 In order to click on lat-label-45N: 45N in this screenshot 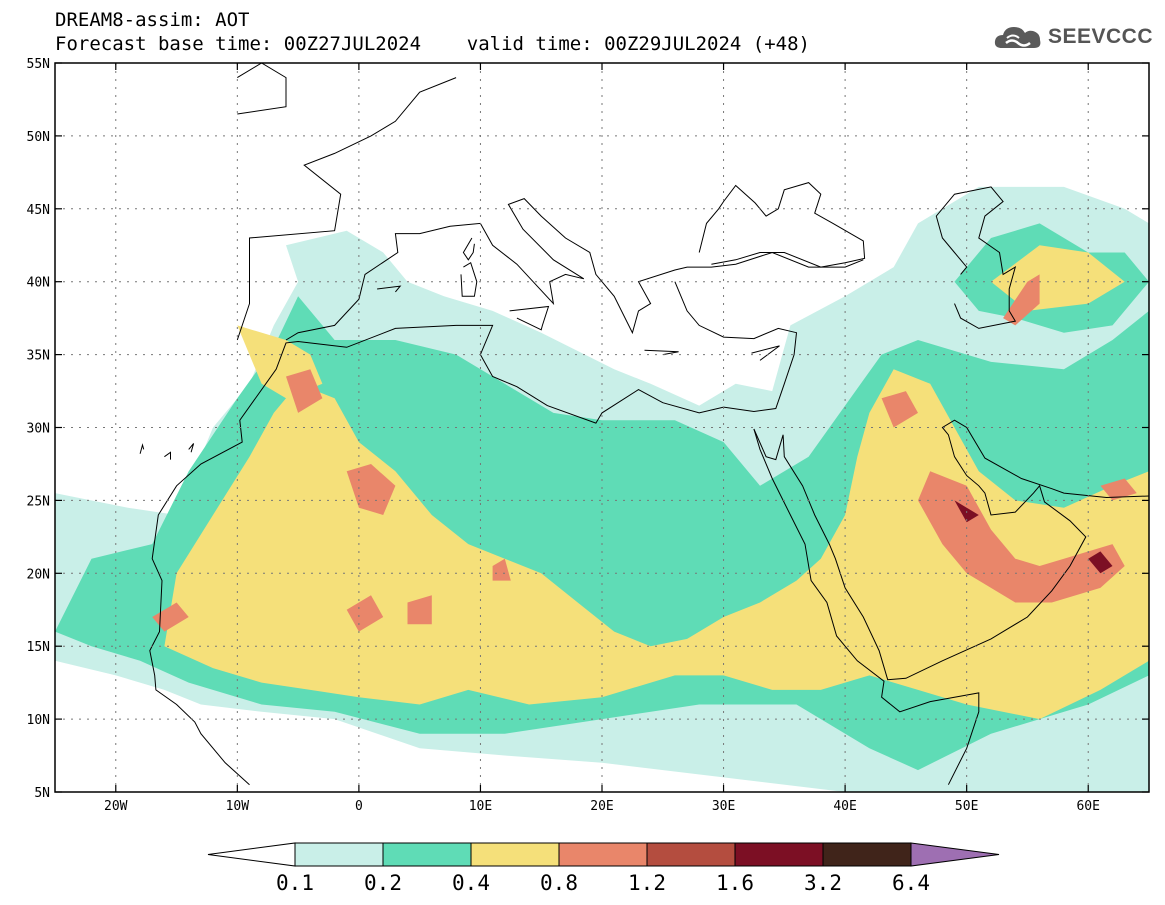, I will do `click(38, 210)`.